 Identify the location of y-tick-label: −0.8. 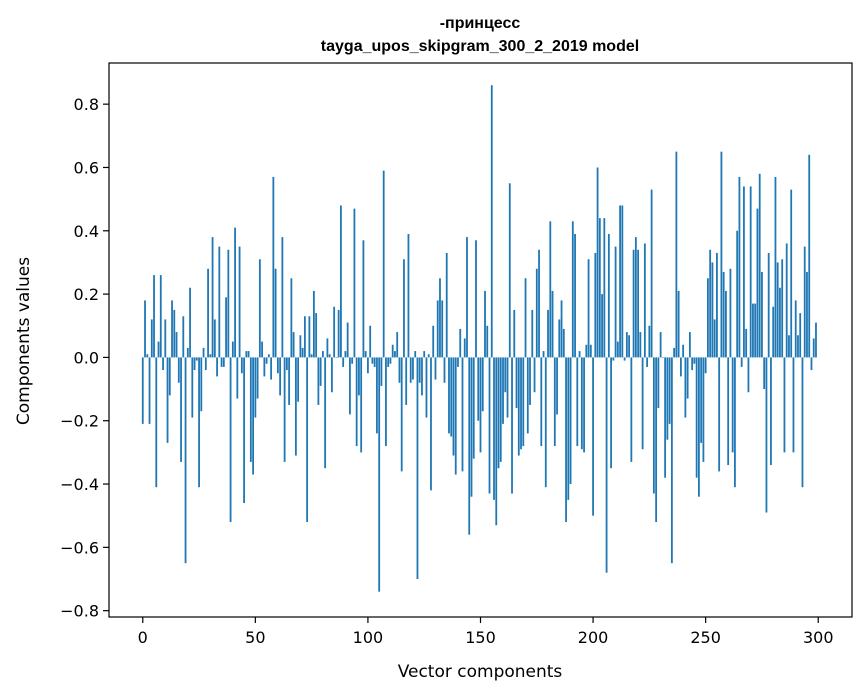
(79, 611).